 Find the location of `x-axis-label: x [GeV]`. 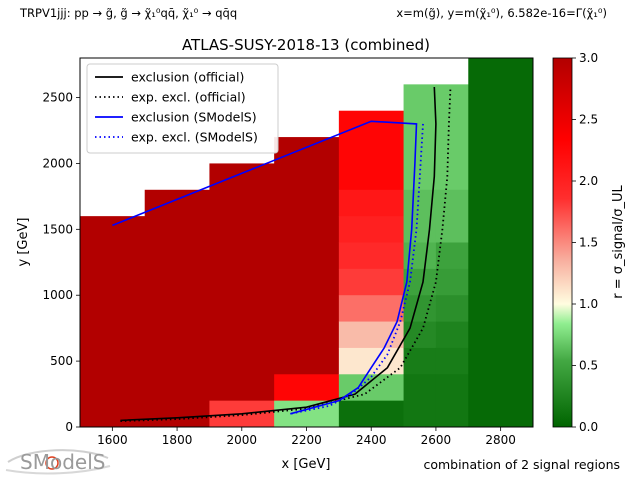

x-axis-label: x [GeV] is located at coordinates (306, 464).